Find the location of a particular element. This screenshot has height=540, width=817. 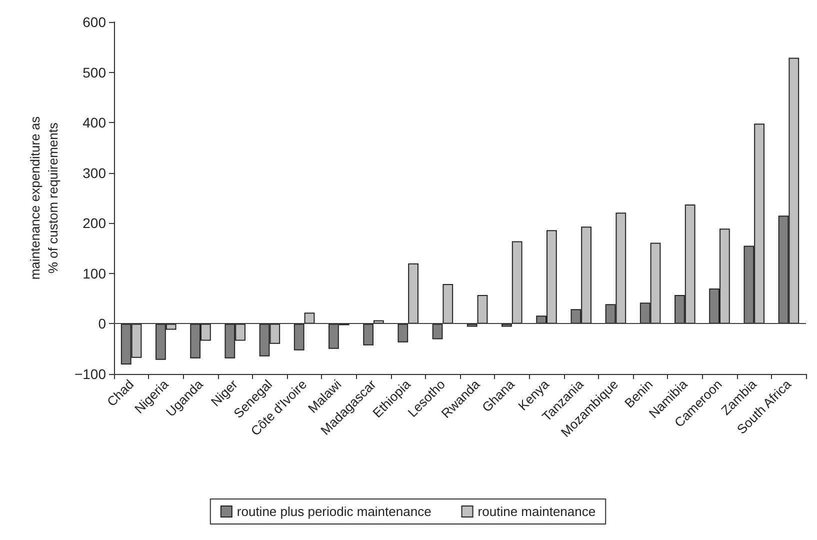

y-tick-label: 400 is located at coordinates (94, 122).